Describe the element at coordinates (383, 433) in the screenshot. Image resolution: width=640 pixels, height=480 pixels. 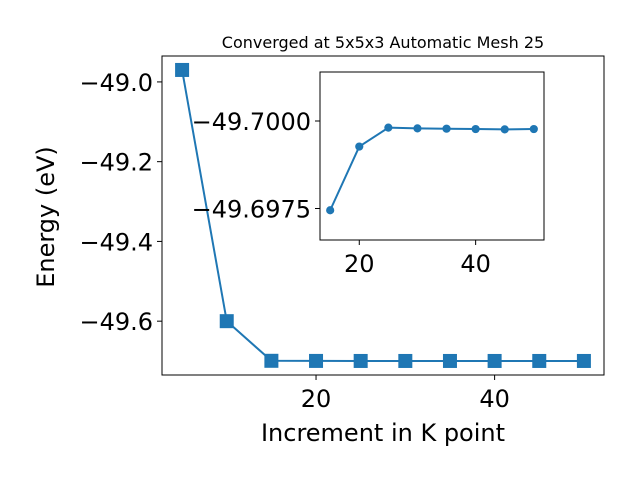
I see `x-axis-title: Increment in K point` at that location.